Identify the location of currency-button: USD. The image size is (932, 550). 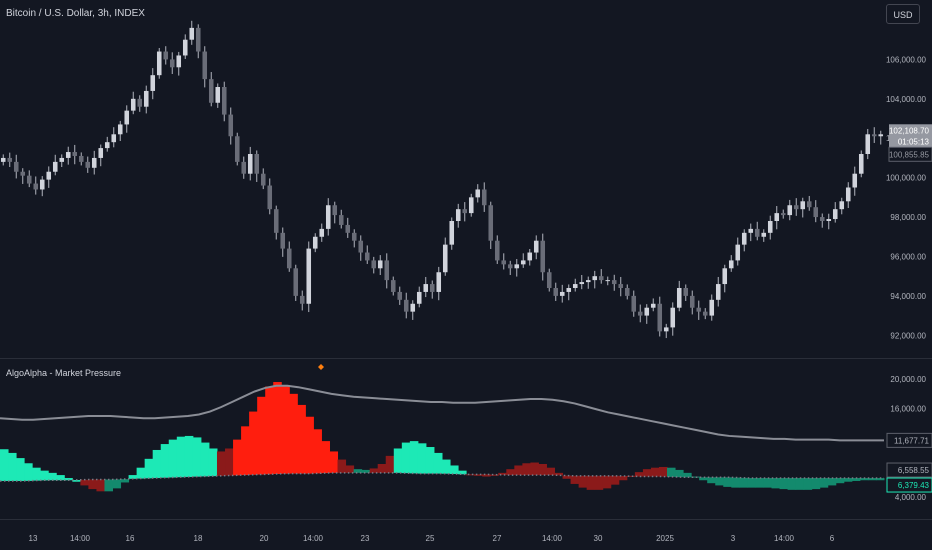
(903, 14).